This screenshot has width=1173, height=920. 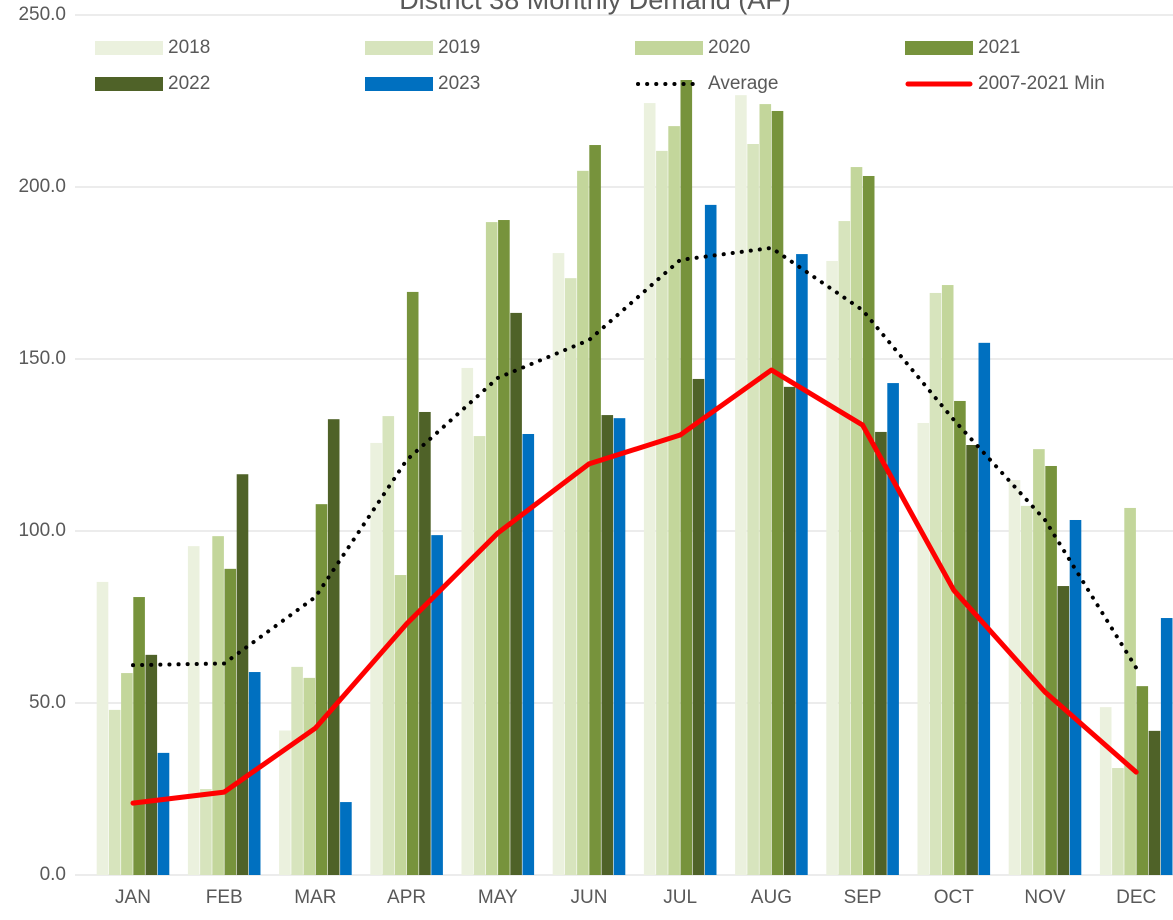 What do you see at coordinates (42, 358) in the screenshot?
I see `y-tick-label: 150.0` at bounding box center [42, 358].